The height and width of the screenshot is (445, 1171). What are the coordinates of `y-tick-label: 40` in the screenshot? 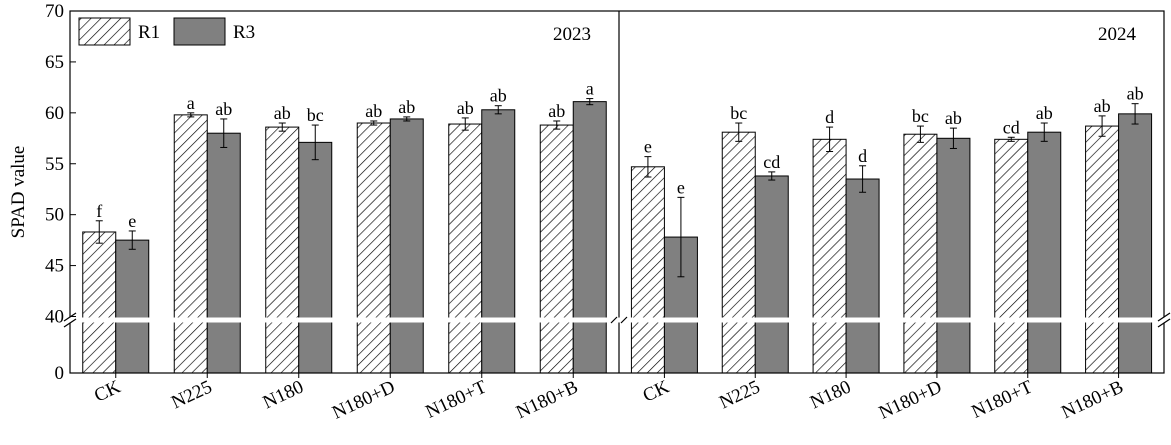 It's located at (54, 317).